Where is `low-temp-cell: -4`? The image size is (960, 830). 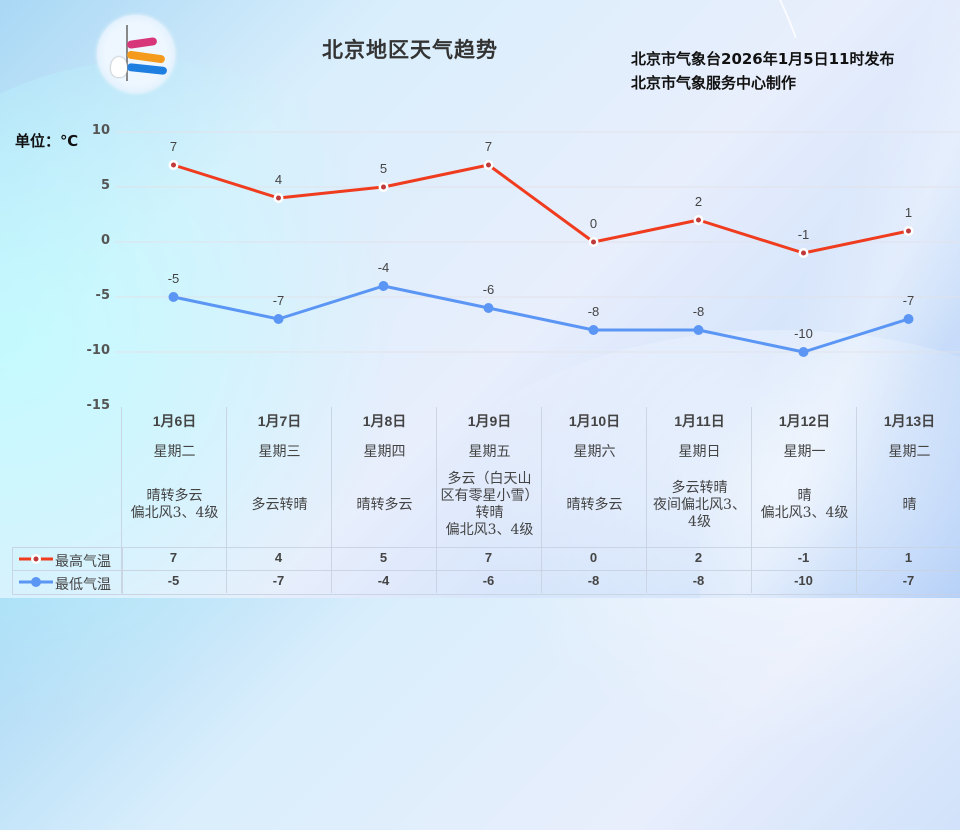
low-temp-cell: -4 is located at coordinates (383, 580).